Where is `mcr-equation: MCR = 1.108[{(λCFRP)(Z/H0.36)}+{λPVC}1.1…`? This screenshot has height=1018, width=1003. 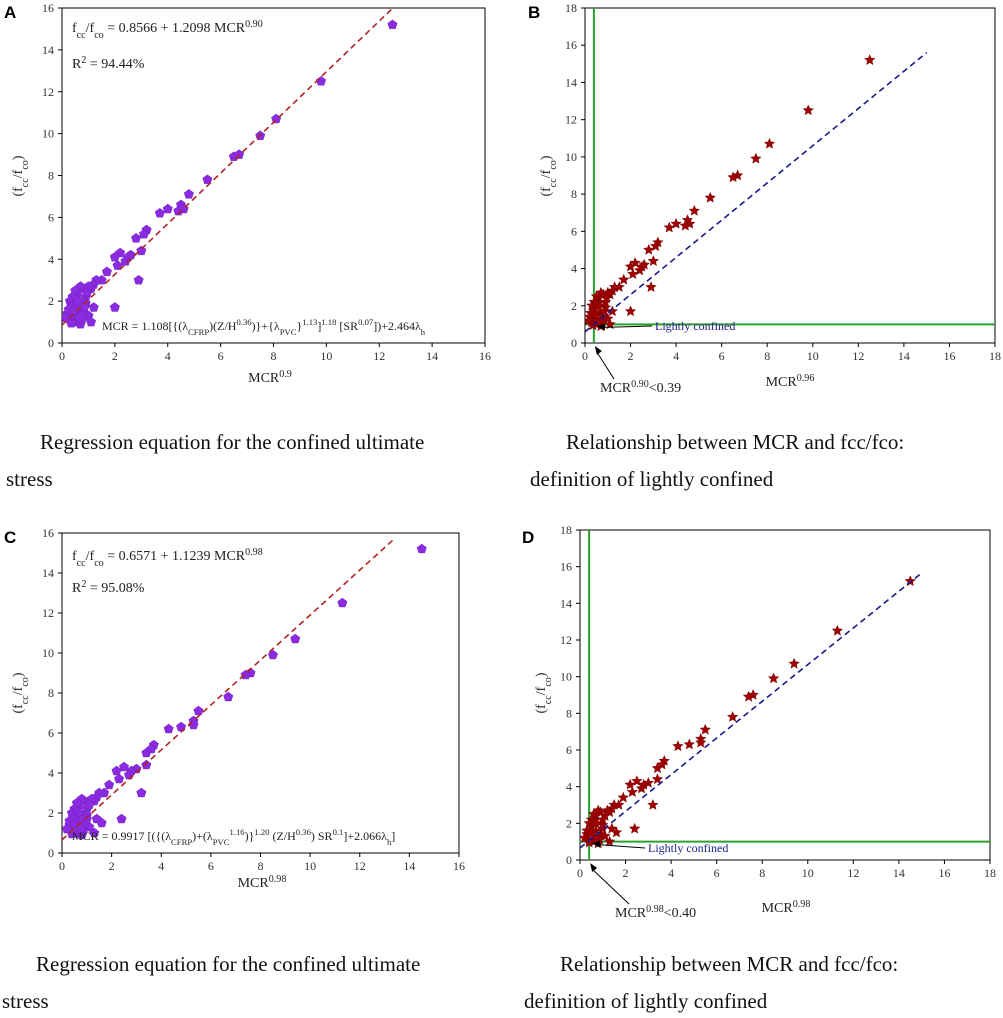
mcr-equation: MCR = 1.108[{(λCFRP)(Z/H0.36)}+{λPVC}1.1… is located at coordinates (264, 327).